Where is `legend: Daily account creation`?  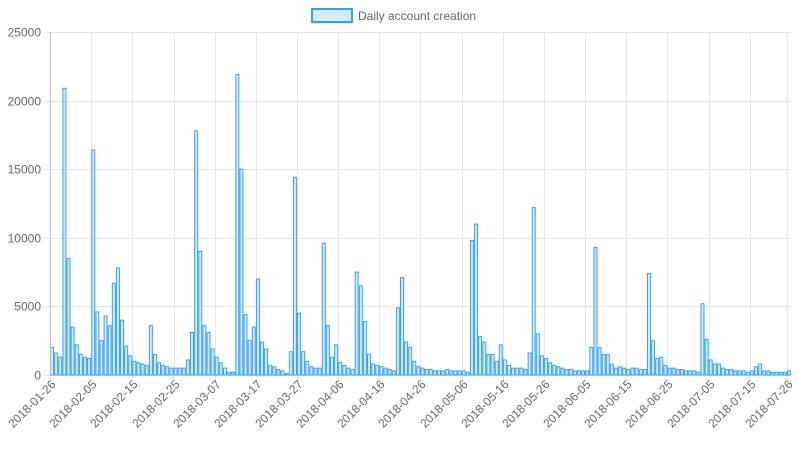
legend: Daily account creation is located at coordinates (393, 15).